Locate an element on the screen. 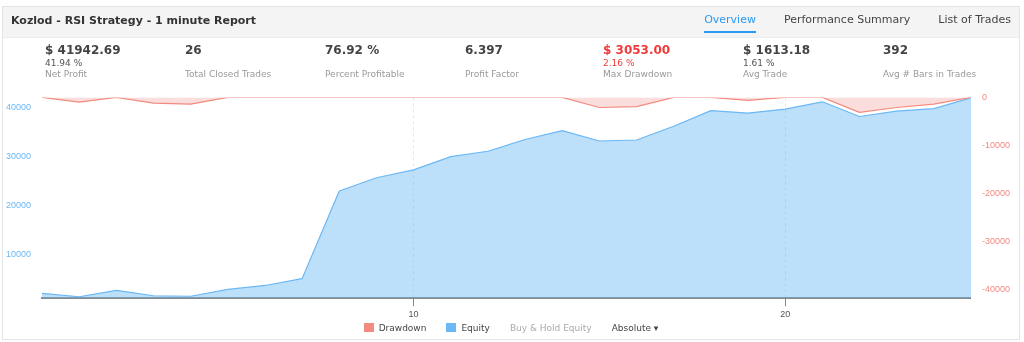 This screenshot has height=342, width=1024. text: 26 Total Closed Trades is located at coordinates (228, 61).